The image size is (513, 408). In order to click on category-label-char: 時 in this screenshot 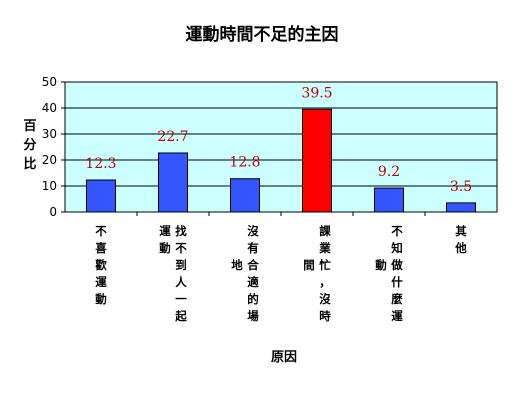, I will do `click(325, 316)`.